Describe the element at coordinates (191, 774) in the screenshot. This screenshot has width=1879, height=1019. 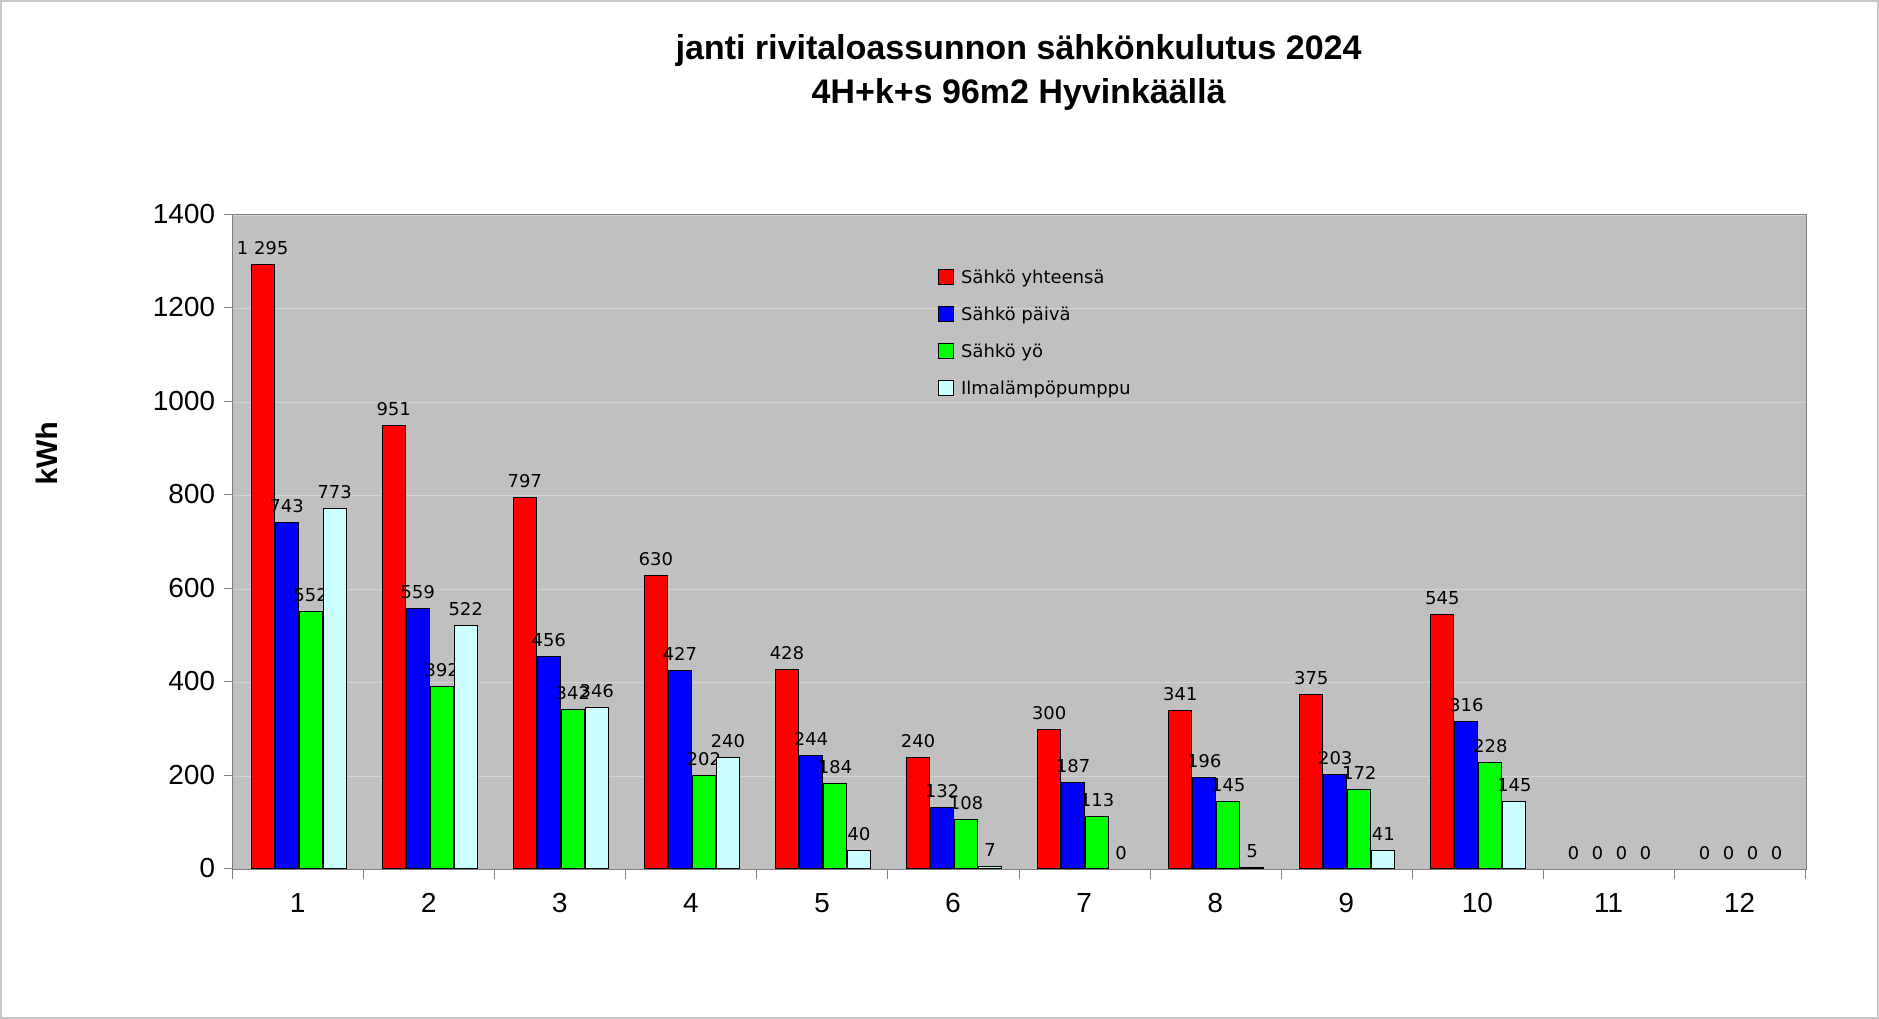
I see `y-axis-tick-label: 200` at that location.